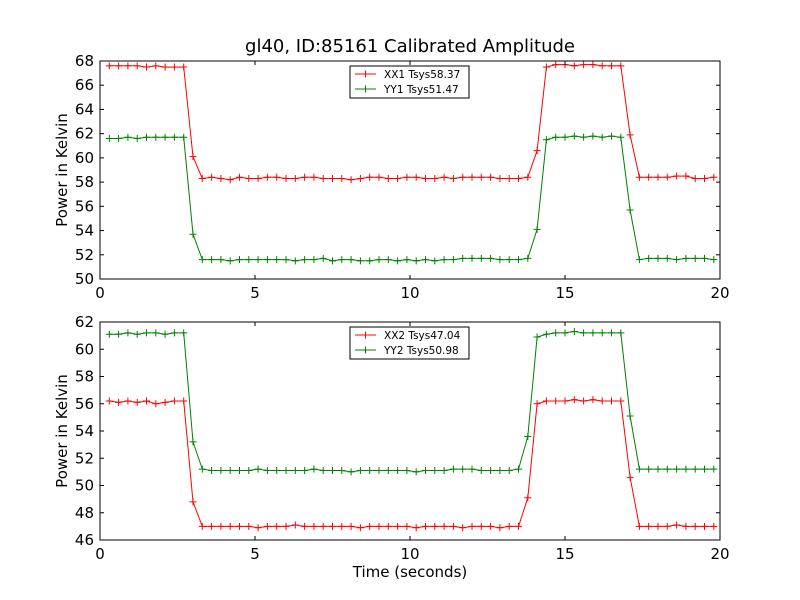 The height and width of the screenshot is (600, 800). What do you see at coordinates (84, 322) in the screenshot?
I see `y-tick-label: 62` at bounding box center [84, 322].